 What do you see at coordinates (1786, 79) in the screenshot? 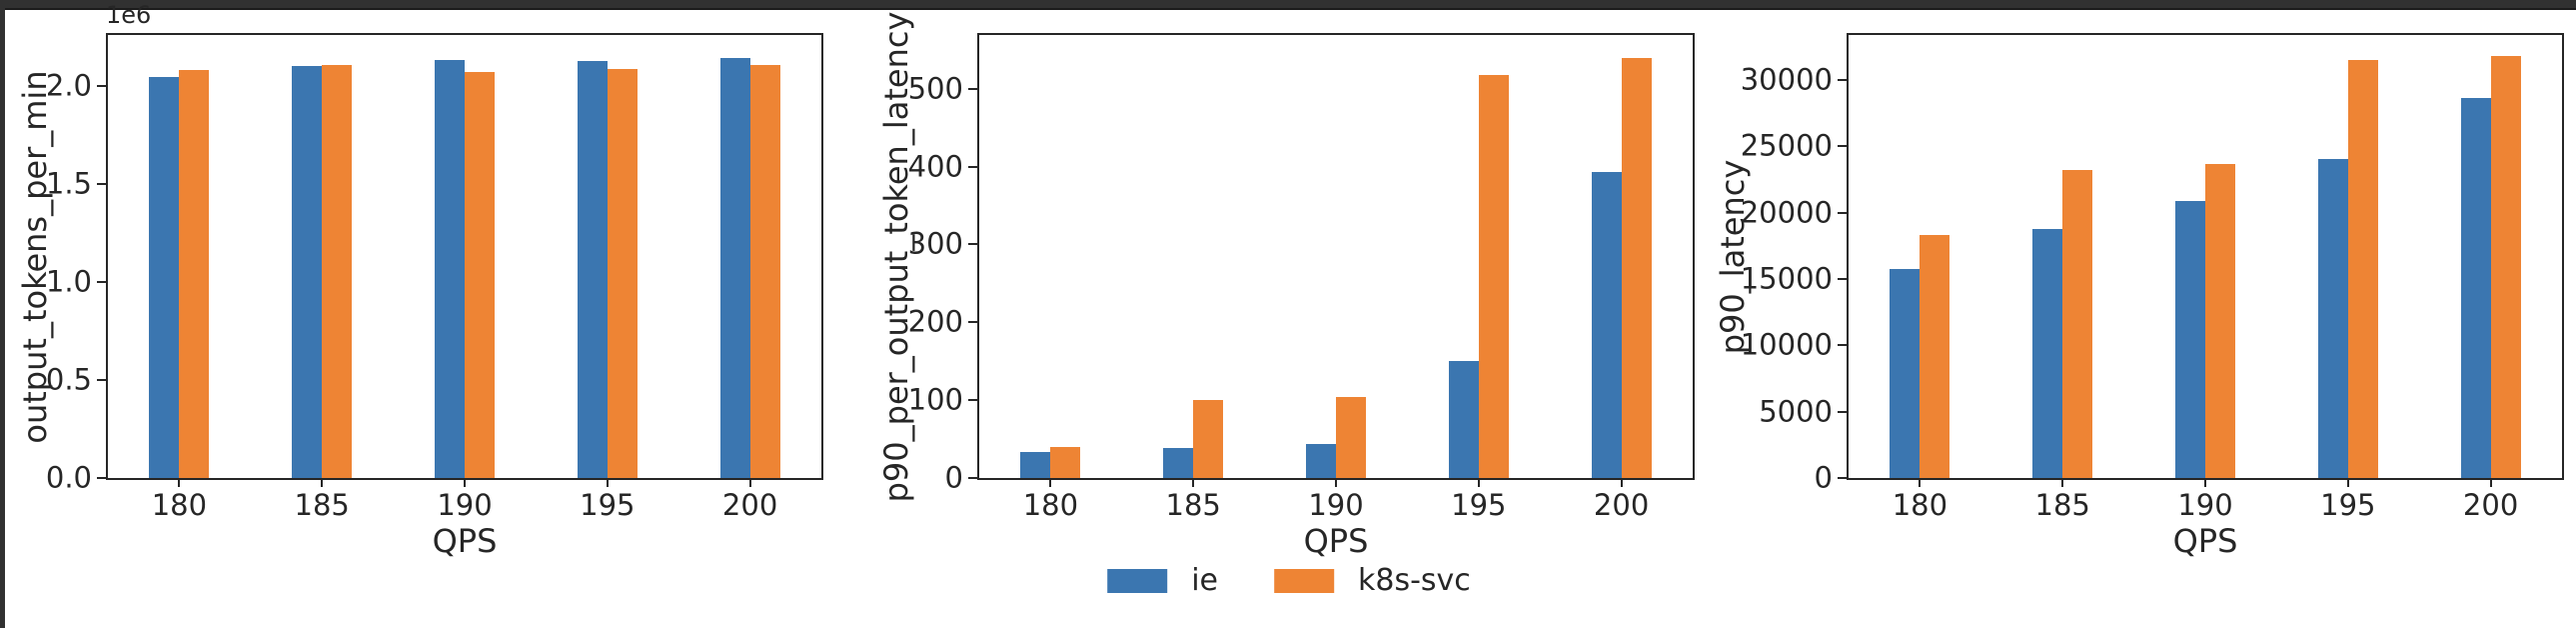
I see `y-tick-label: 30000` at bounding box center [1786, 79].